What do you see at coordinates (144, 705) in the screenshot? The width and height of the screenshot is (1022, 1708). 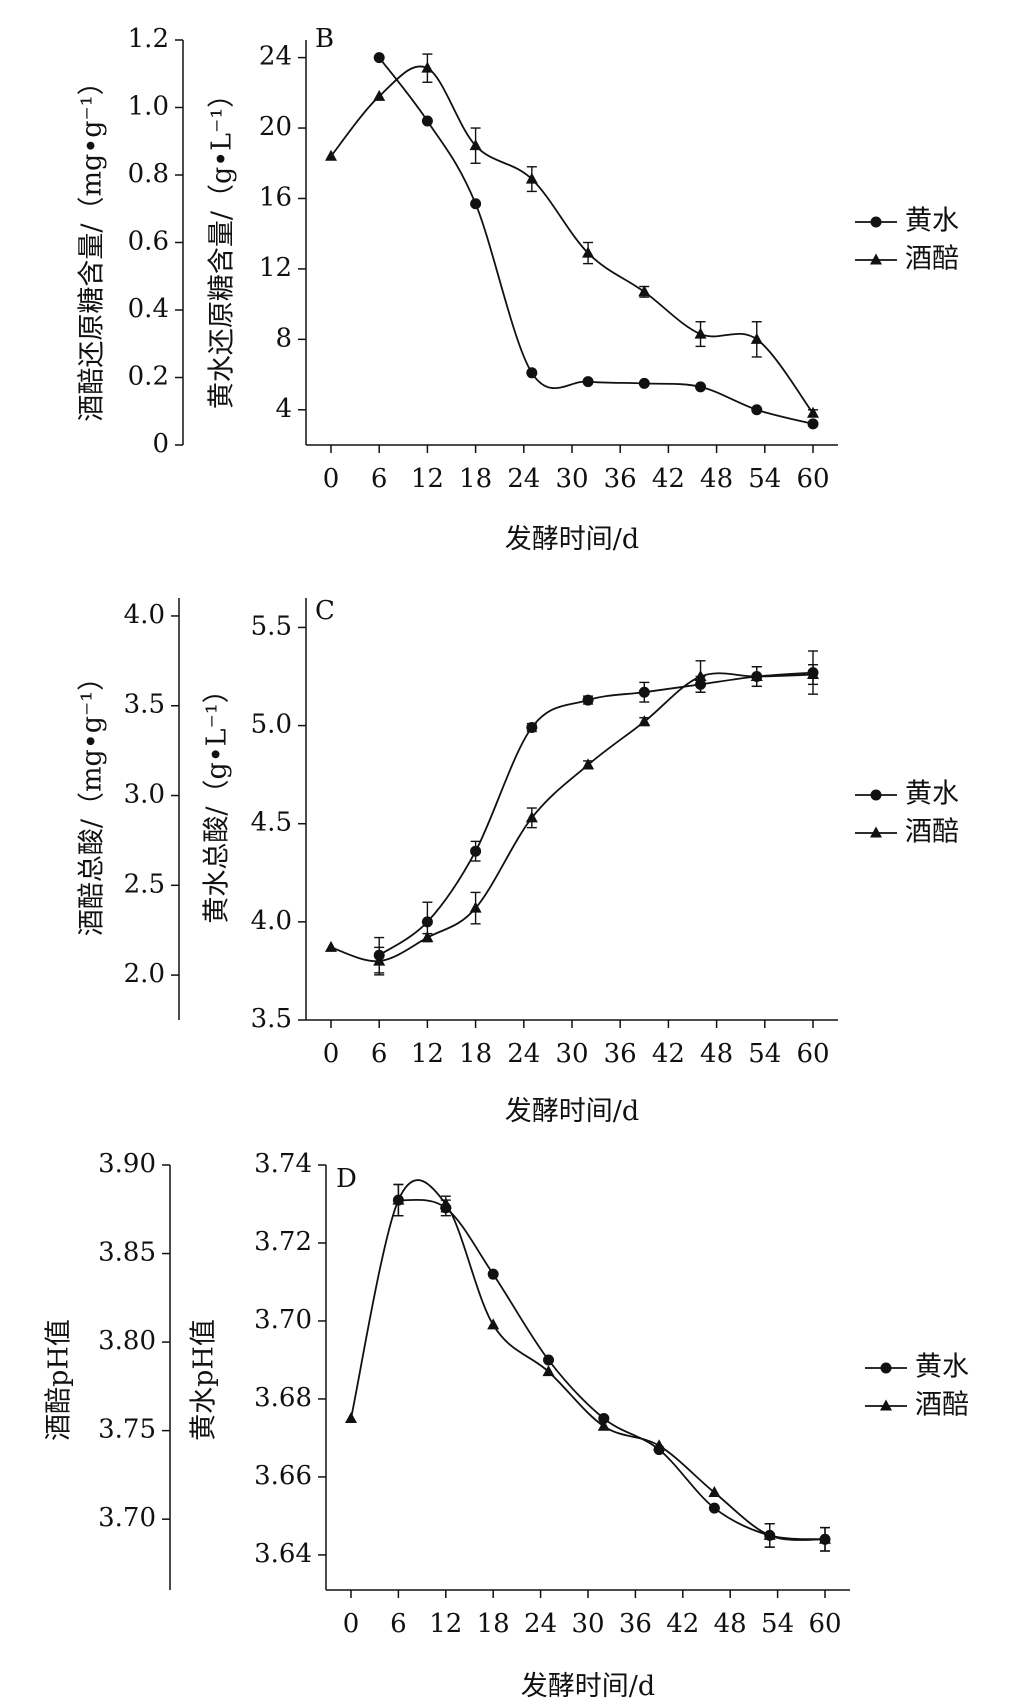 I see `left-y-tick-label: 3.5` at bounding box center [144, 705].